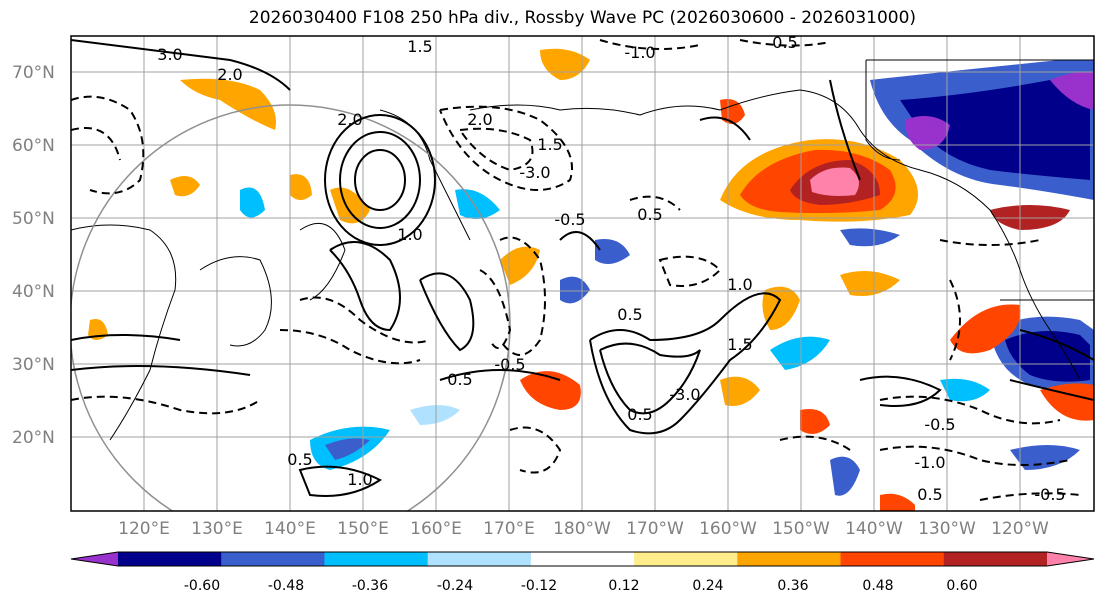 This screenshot has height=604, width=1105. Describe the element at coordinates (290, 529) in the screenshot. I see `lon-label: 140°E` at that location.